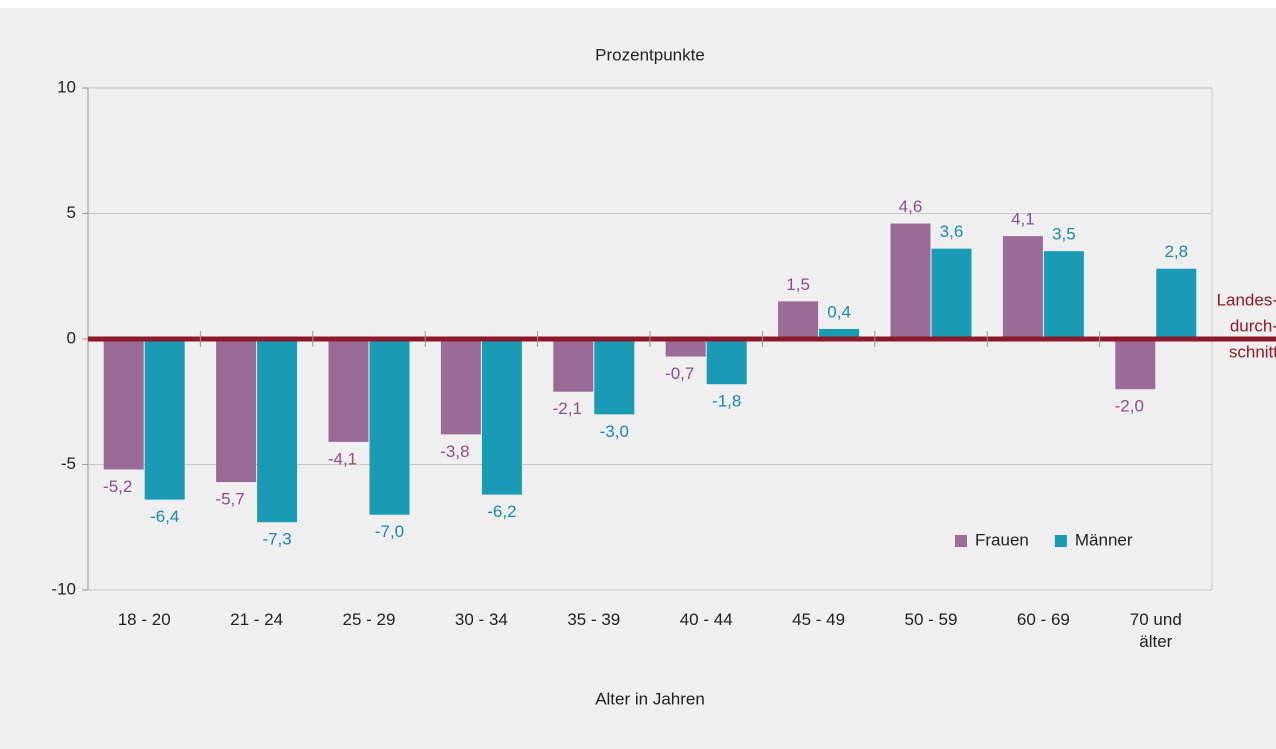 The image size is (1276, 749). What do you see at coordinates (144, 619) in the screenshot?
I see `x-tick-label: 18 - 20` at bounding box center [144, 619].